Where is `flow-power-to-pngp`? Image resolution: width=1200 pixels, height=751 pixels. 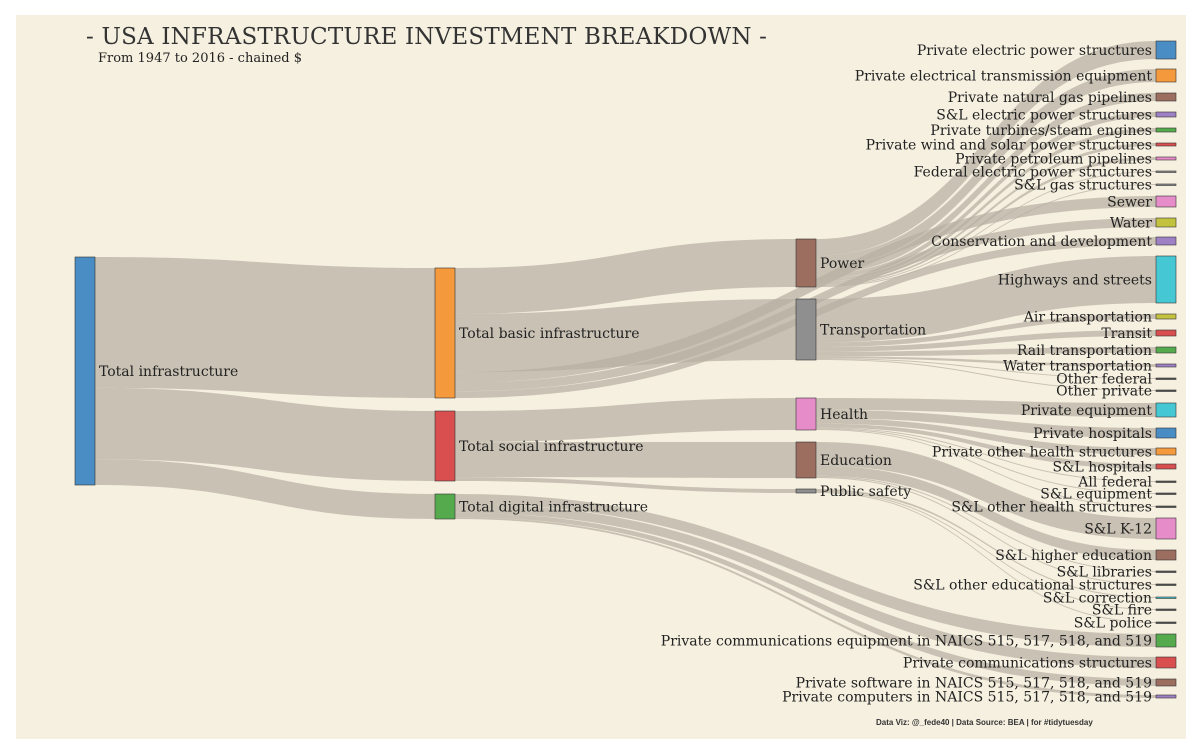 flow-power-to-pngp is located at coordinates (986, 184).